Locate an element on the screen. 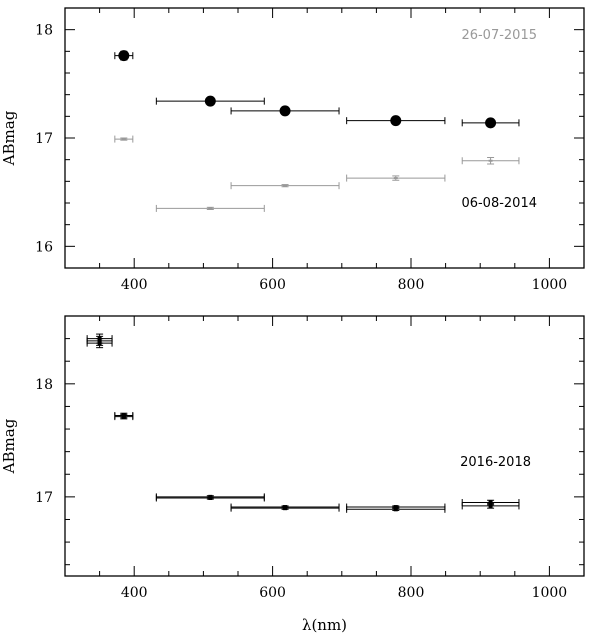 This screenshot has height=636, width=598. x-axis-label: λ(nm) is located at coordinates (324, 625).